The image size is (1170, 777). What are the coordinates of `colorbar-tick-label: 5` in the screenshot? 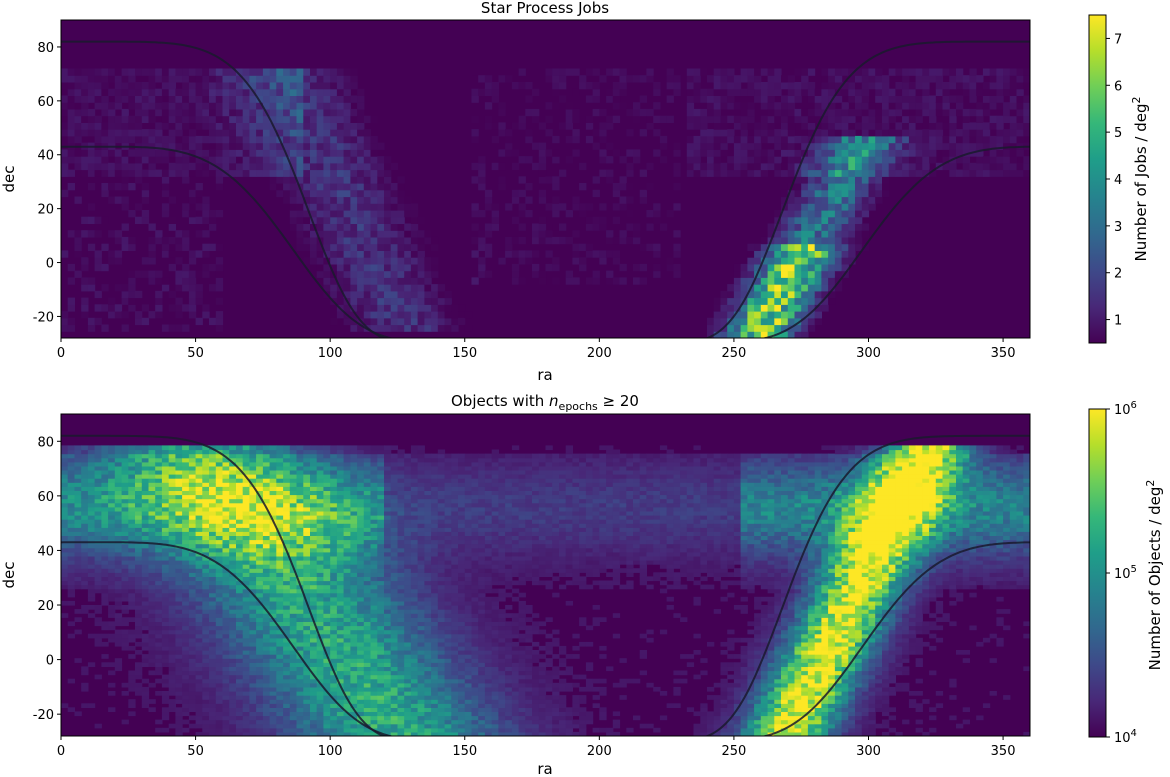 It's located at (1118, 133).